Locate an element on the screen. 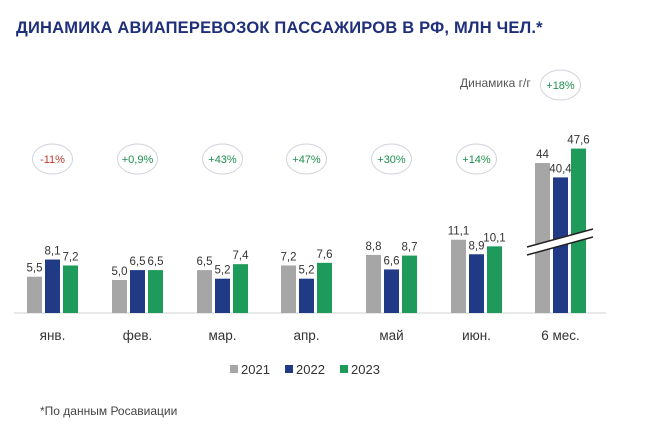  category-label: мар. is located at coordinates (222, 335).